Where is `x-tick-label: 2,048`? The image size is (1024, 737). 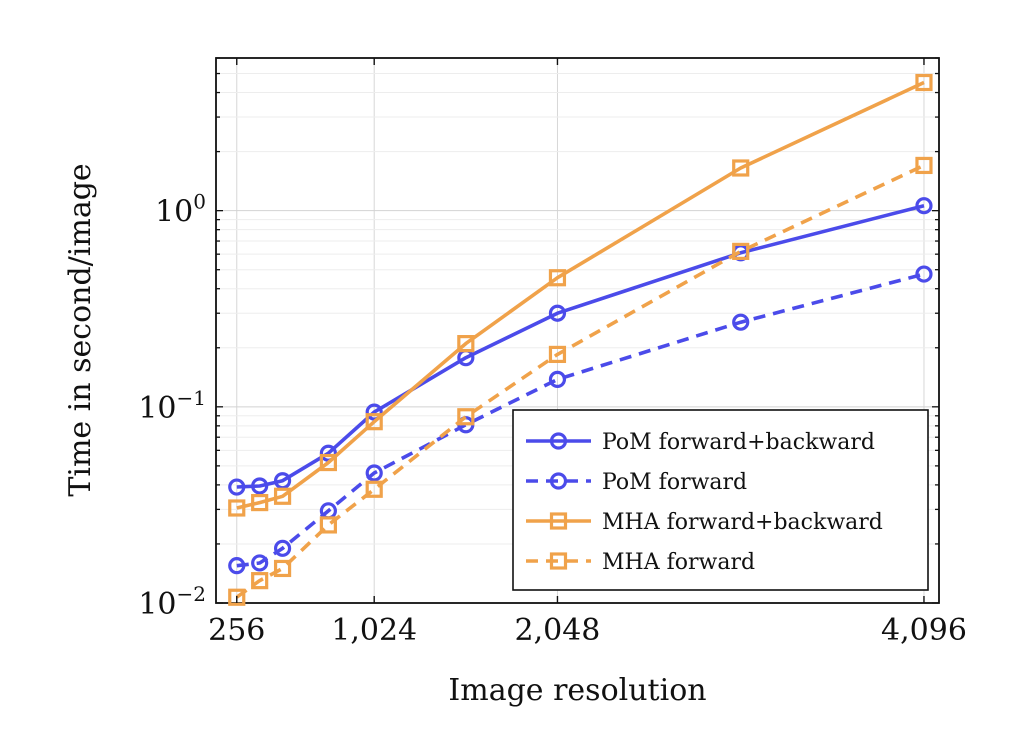 x-tick-label: 2,048 is located at coordinates (558, 630).